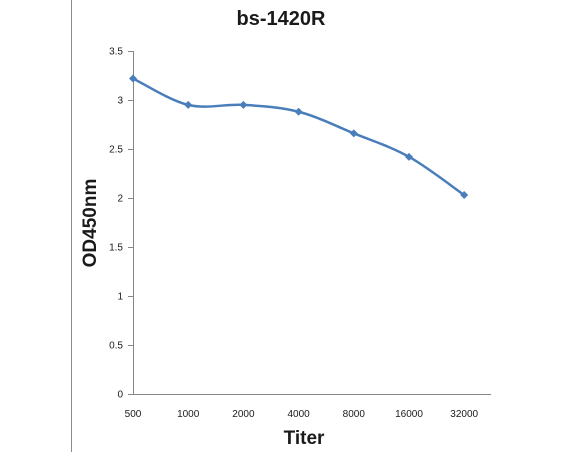 This screenshot has width=565, height=457. Describe the element at coordinates (120, 395) in the screenshot. I see `y-tick-label: 0` at that location.